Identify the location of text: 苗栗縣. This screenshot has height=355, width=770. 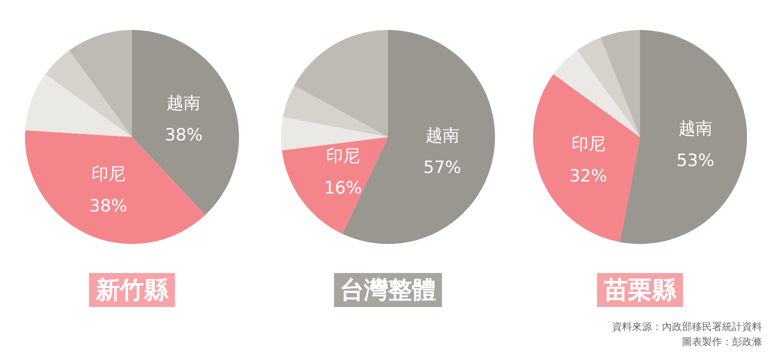
(640, 290).